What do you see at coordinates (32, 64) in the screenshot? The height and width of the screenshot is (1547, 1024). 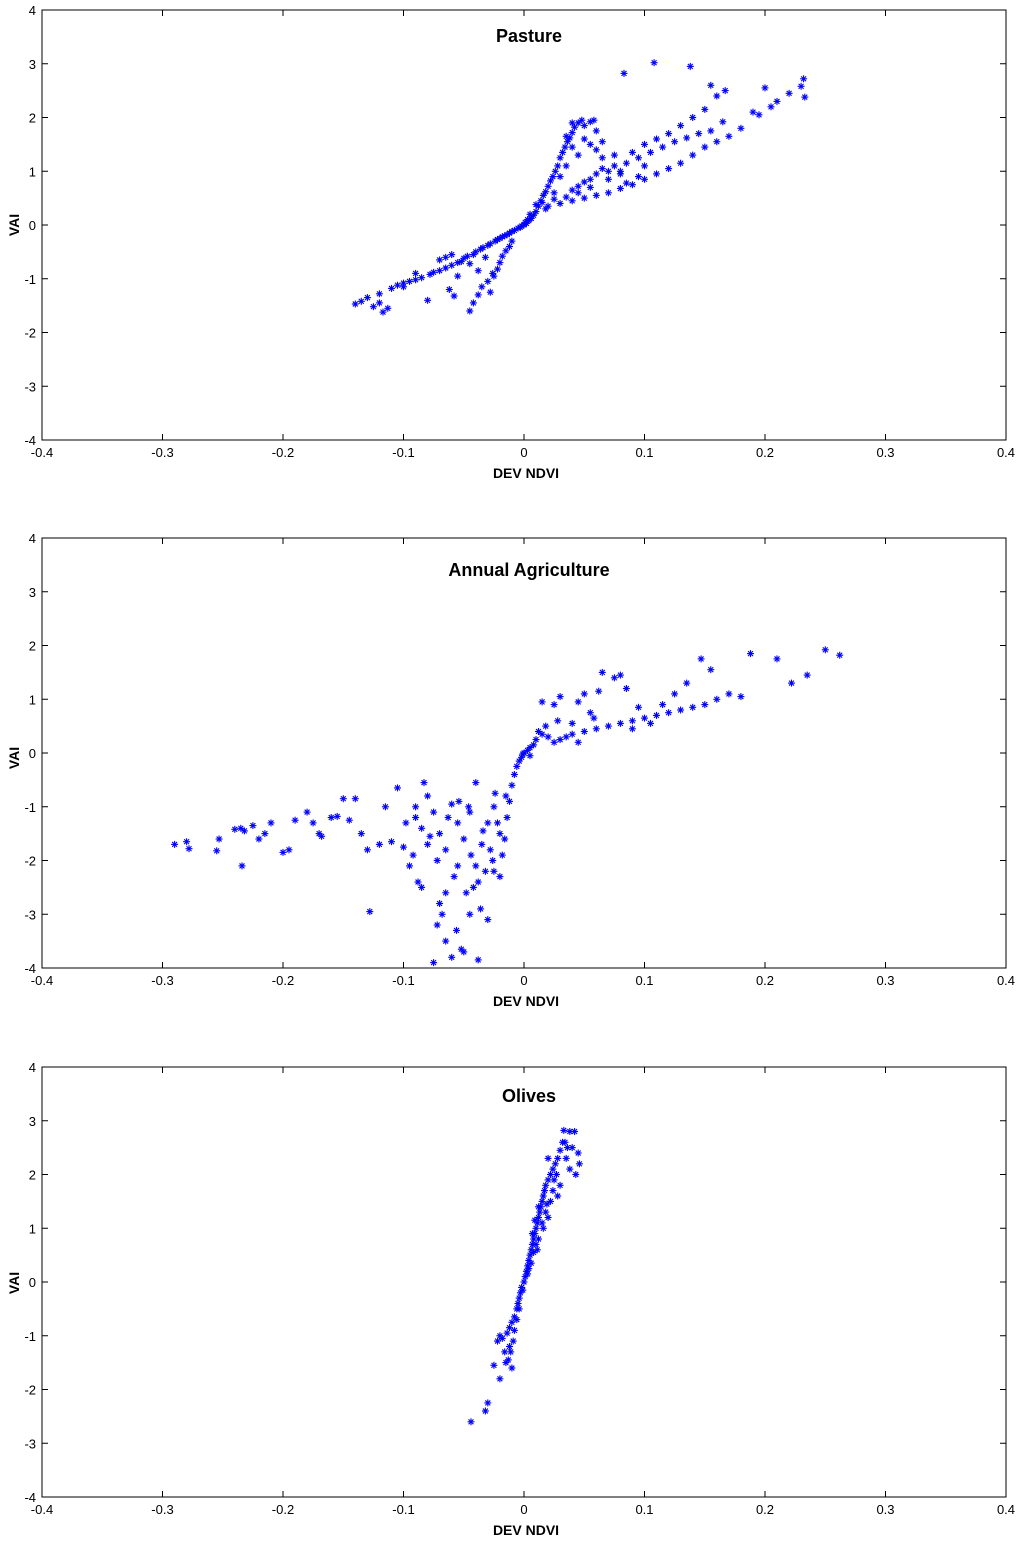 I see `pasture-y-tick-label: 3` at bounding box center [32, 64].